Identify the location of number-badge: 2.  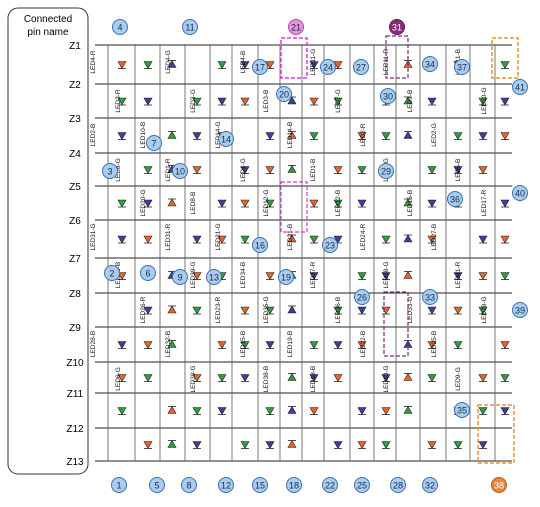
(112, 273).